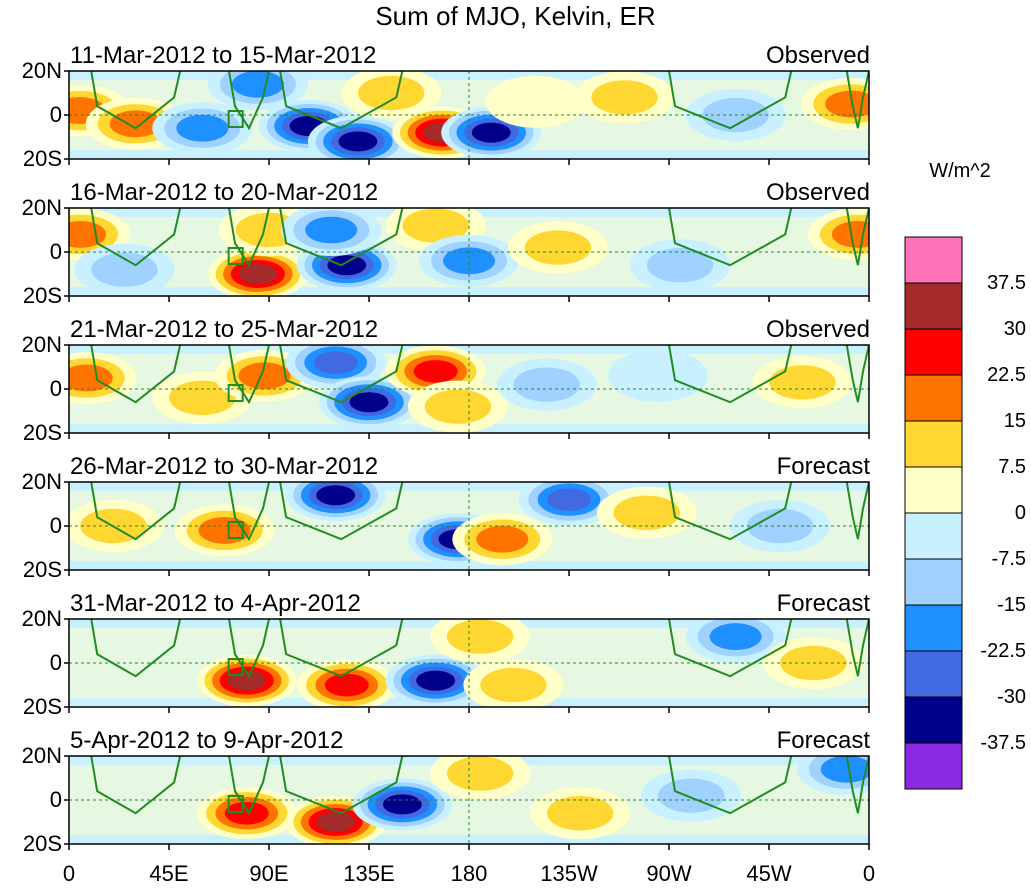 Image resolution: width=1031 pixels, height=889 pixels. What do you see at coordinates (1014, 421) in the screenshot?
I see `colorbar-label: 15` at bounding box center [1014, 421].